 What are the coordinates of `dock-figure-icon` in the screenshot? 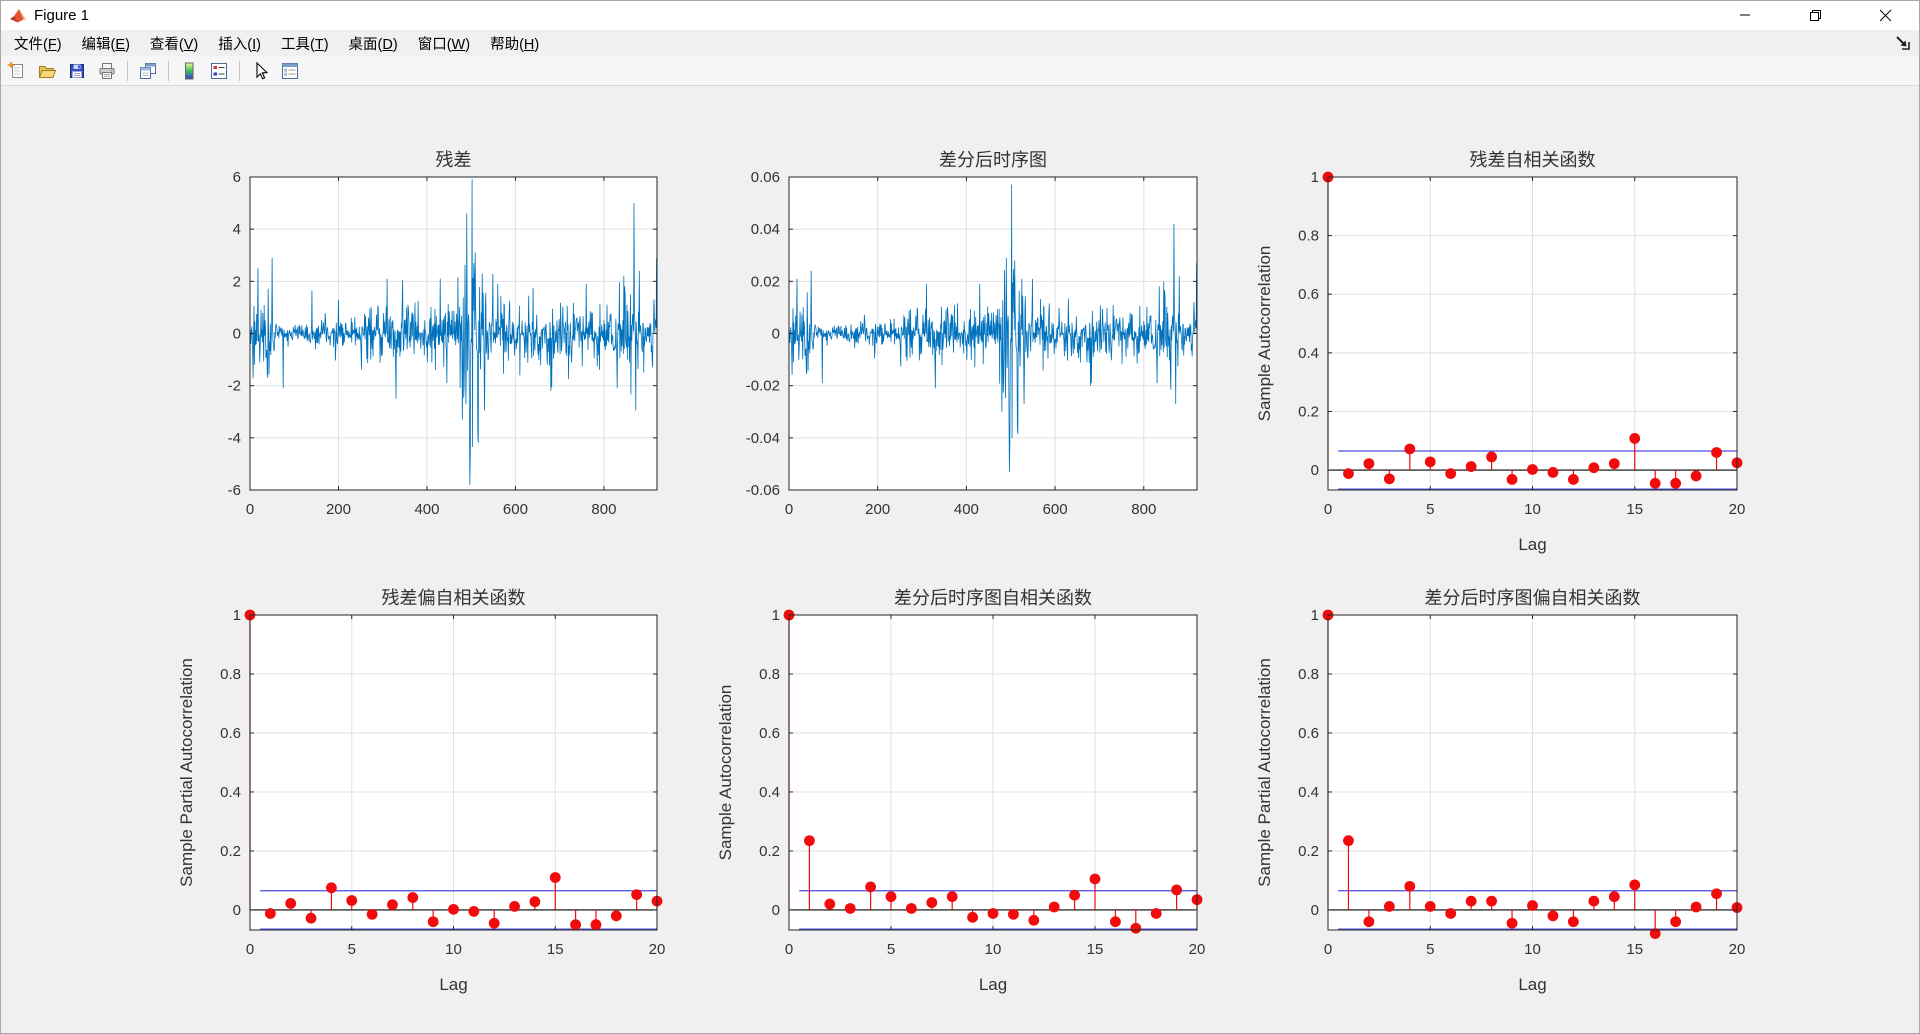 It's located at (1903, 43).